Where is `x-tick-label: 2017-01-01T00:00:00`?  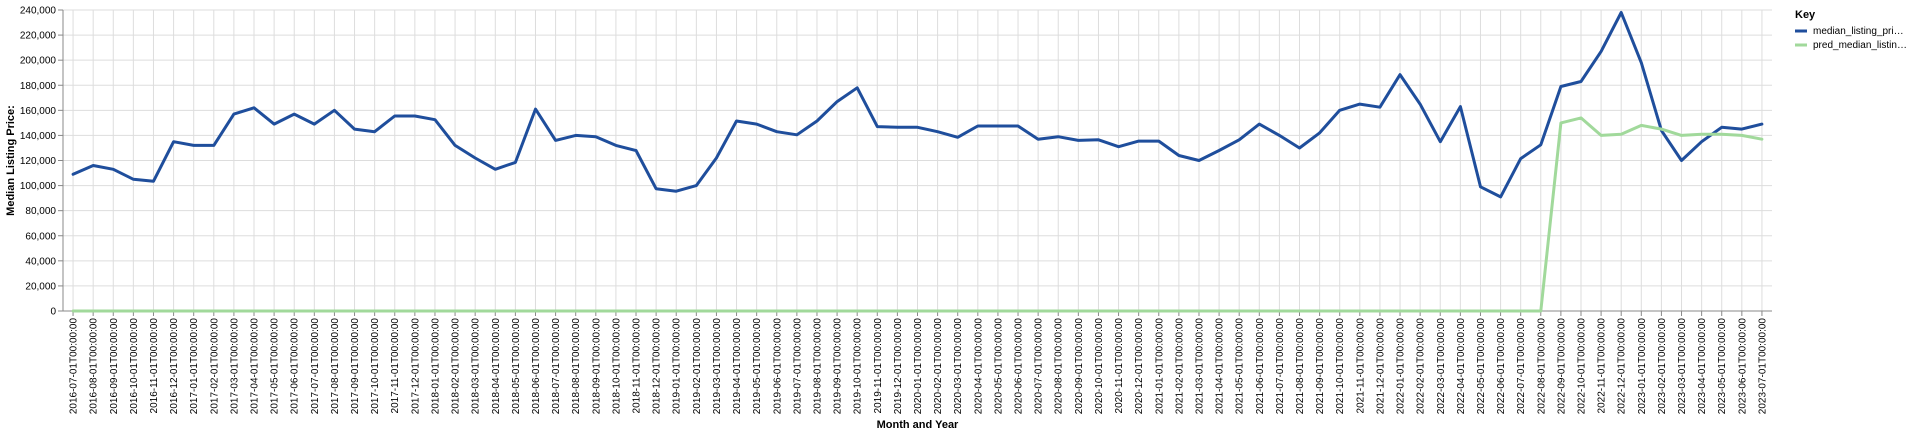 x-tick-label: 2017-01-01T00:00:00 is located at coordinates (194, 366).